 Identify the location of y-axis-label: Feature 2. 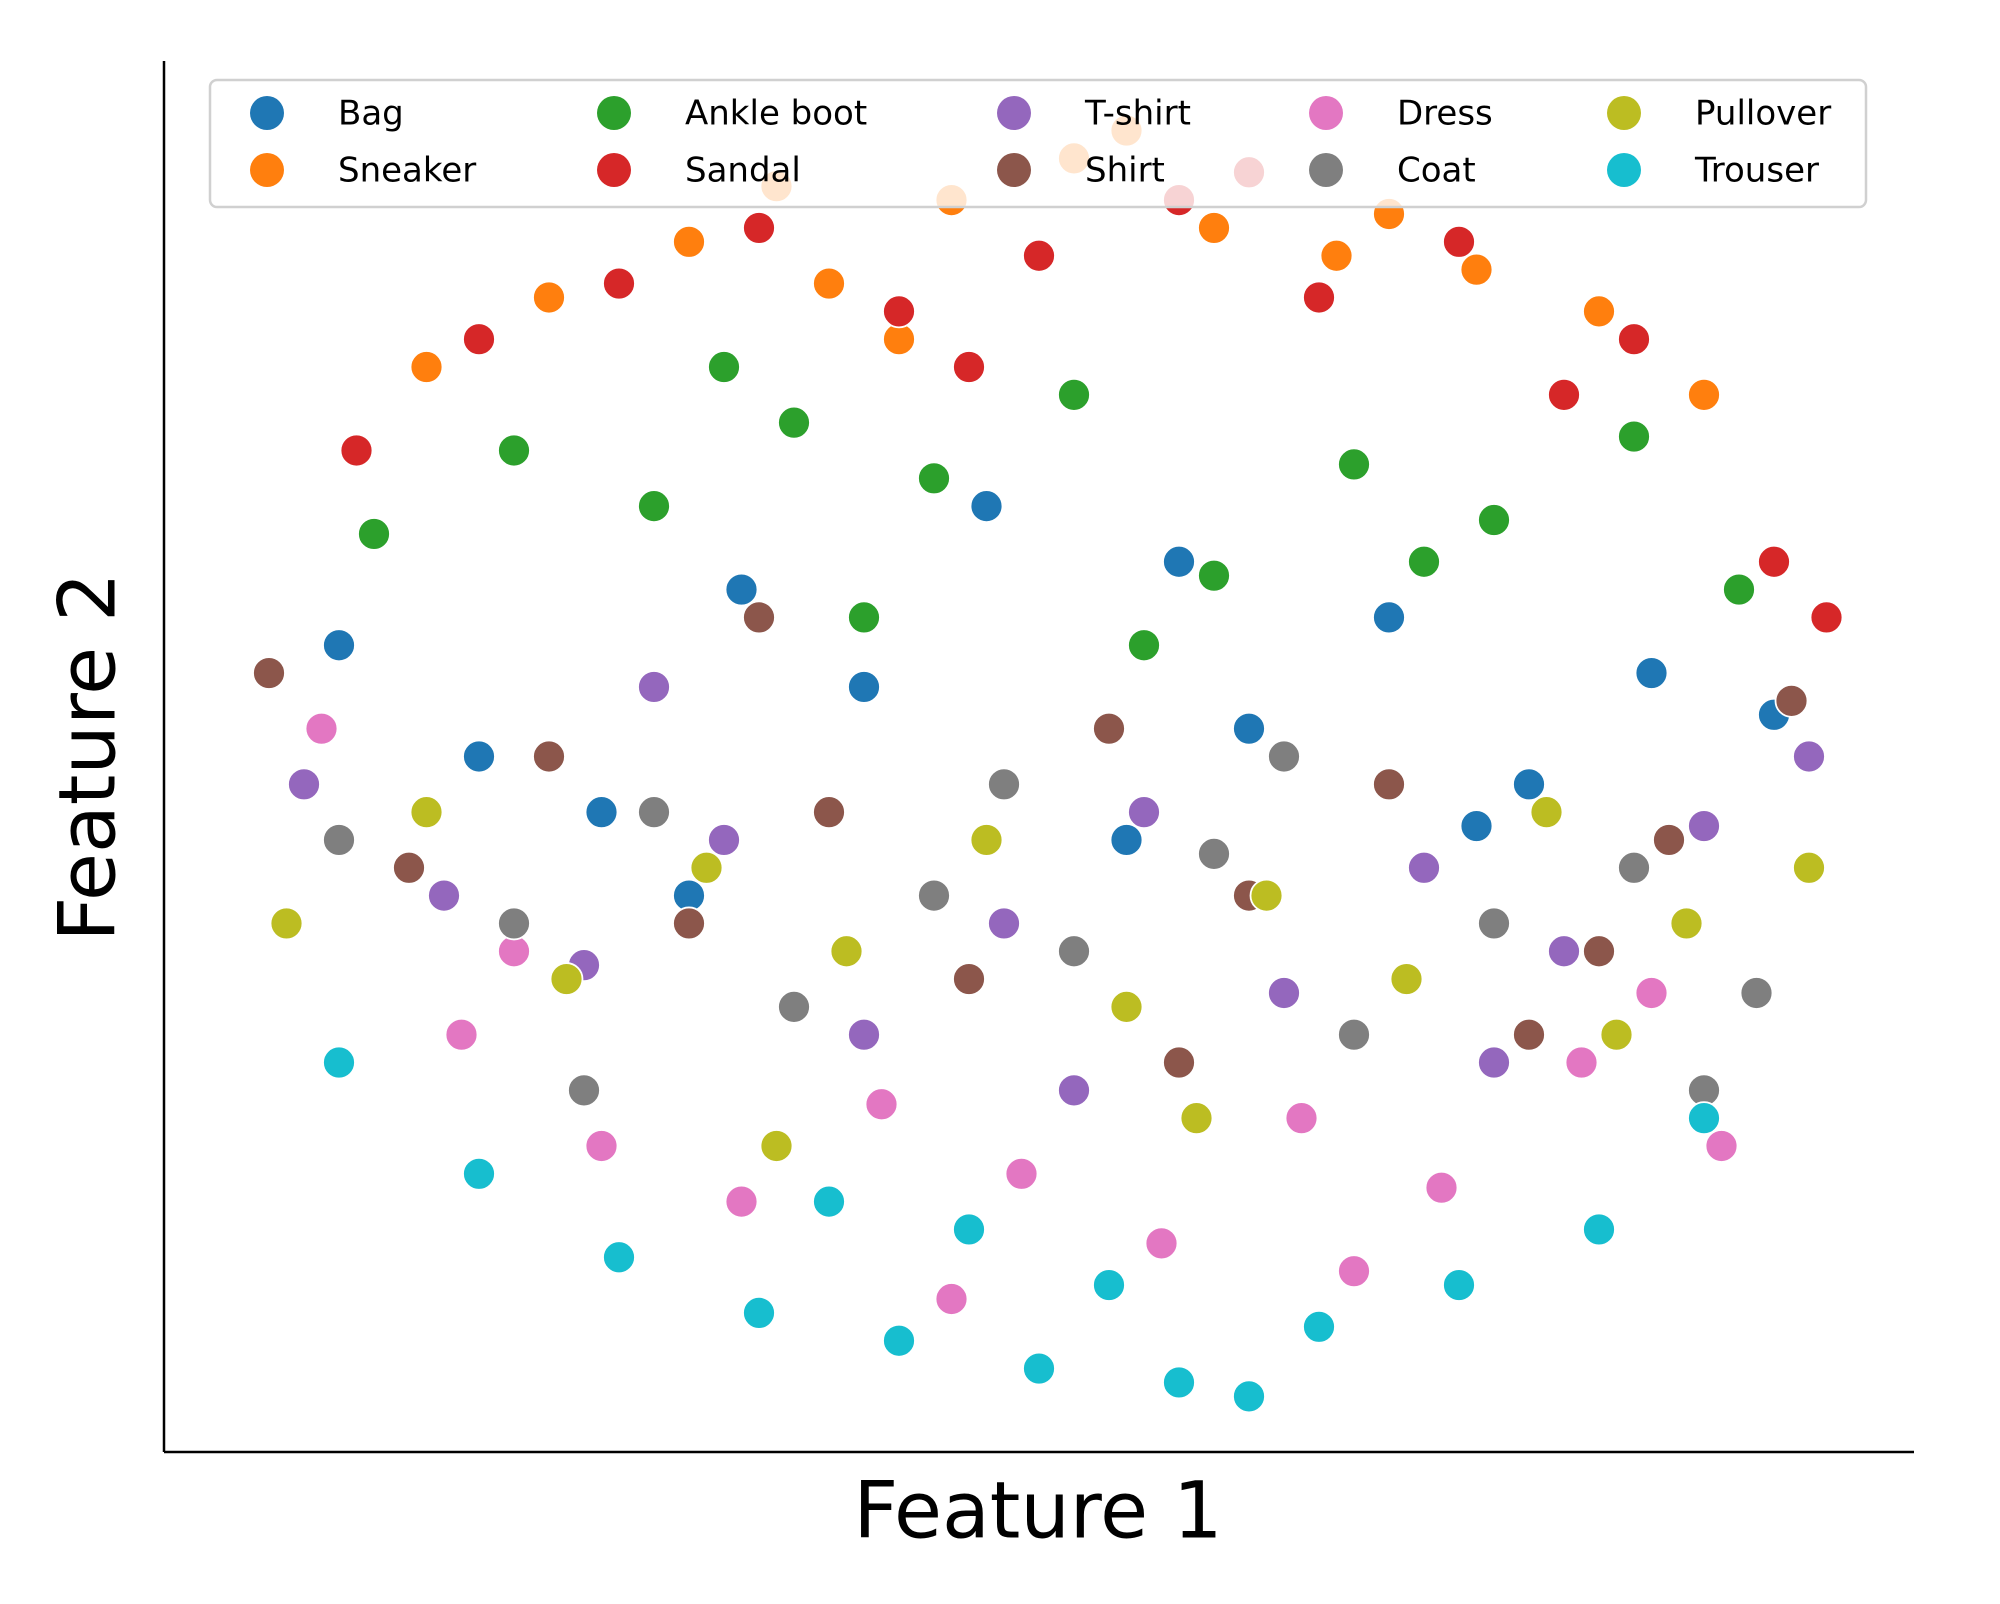
(88, 756).